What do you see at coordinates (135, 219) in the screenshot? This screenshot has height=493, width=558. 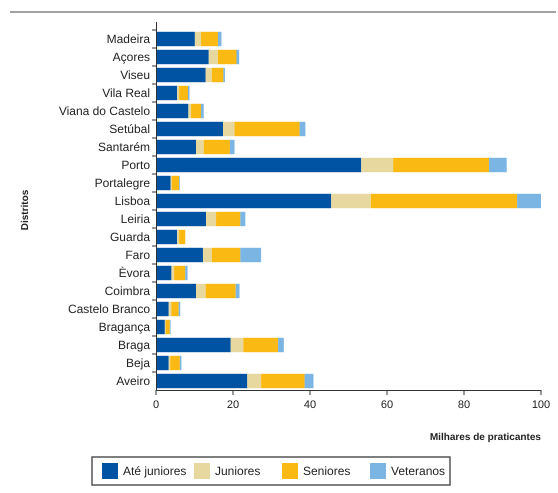 I see `y-tick-label: Leiria` at bounding box center [135, 219].